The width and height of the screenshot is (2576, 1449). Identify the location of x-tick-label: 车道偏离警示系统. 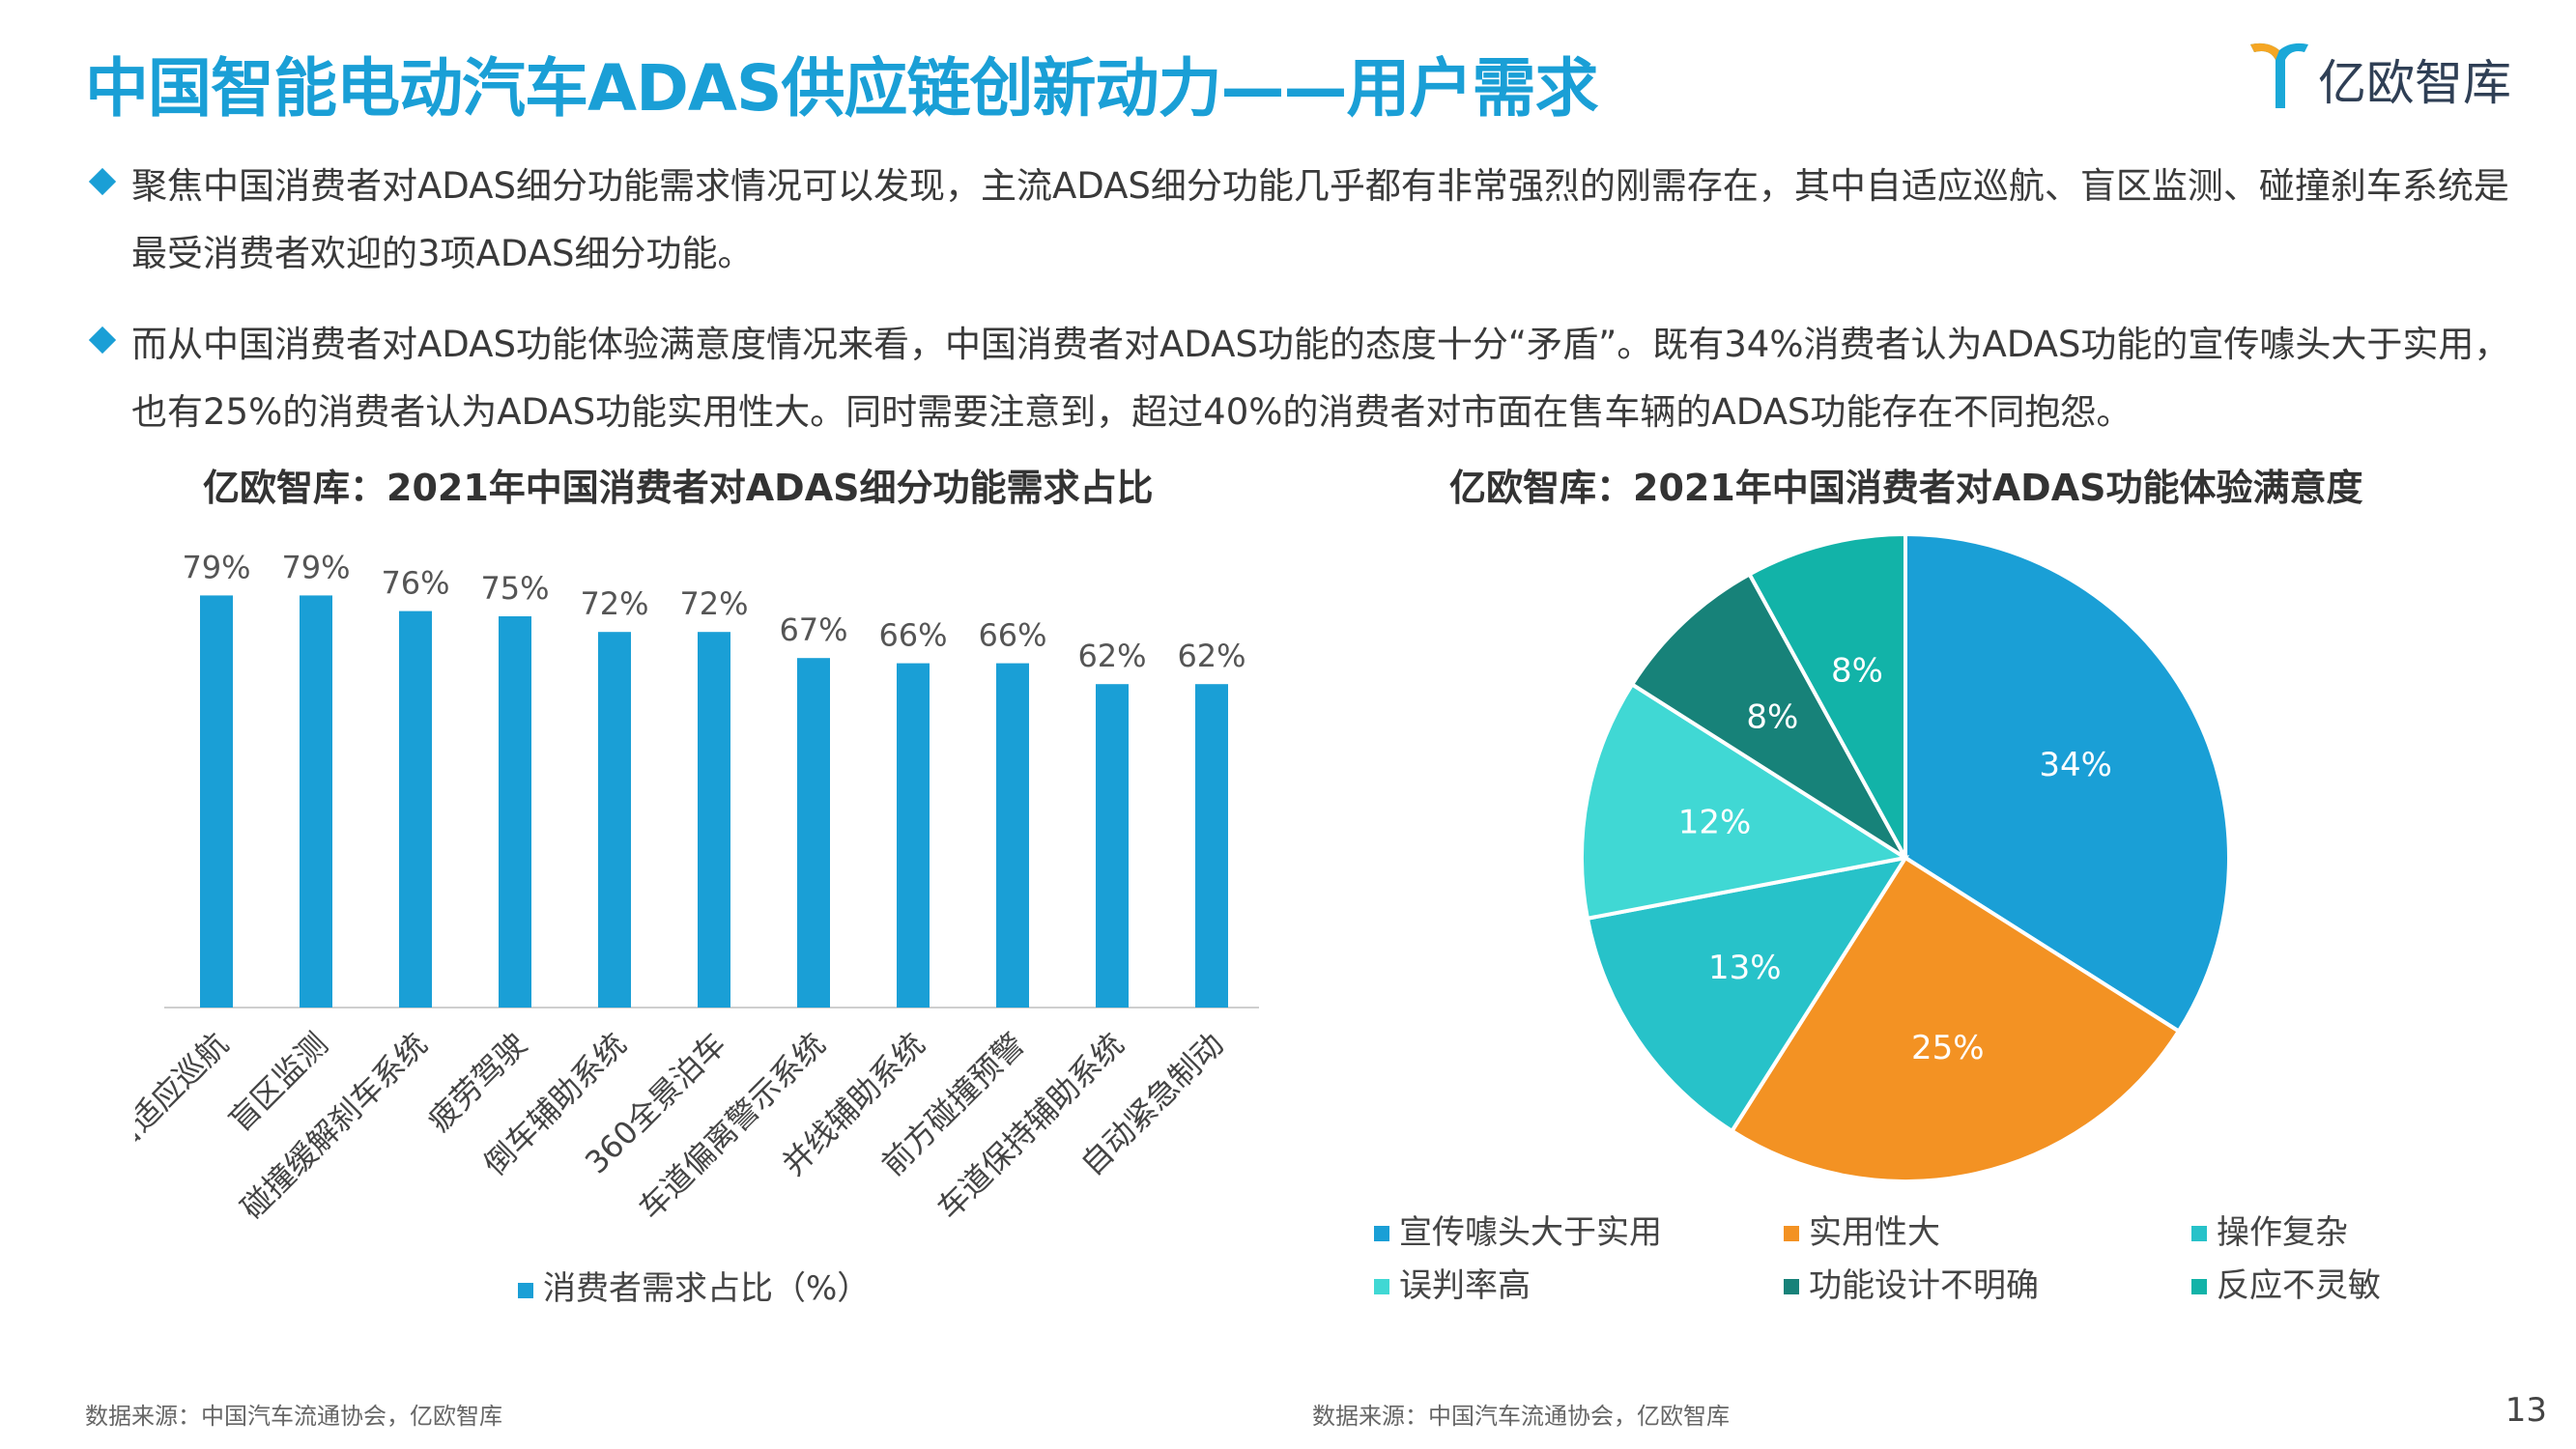
(733, 1126).